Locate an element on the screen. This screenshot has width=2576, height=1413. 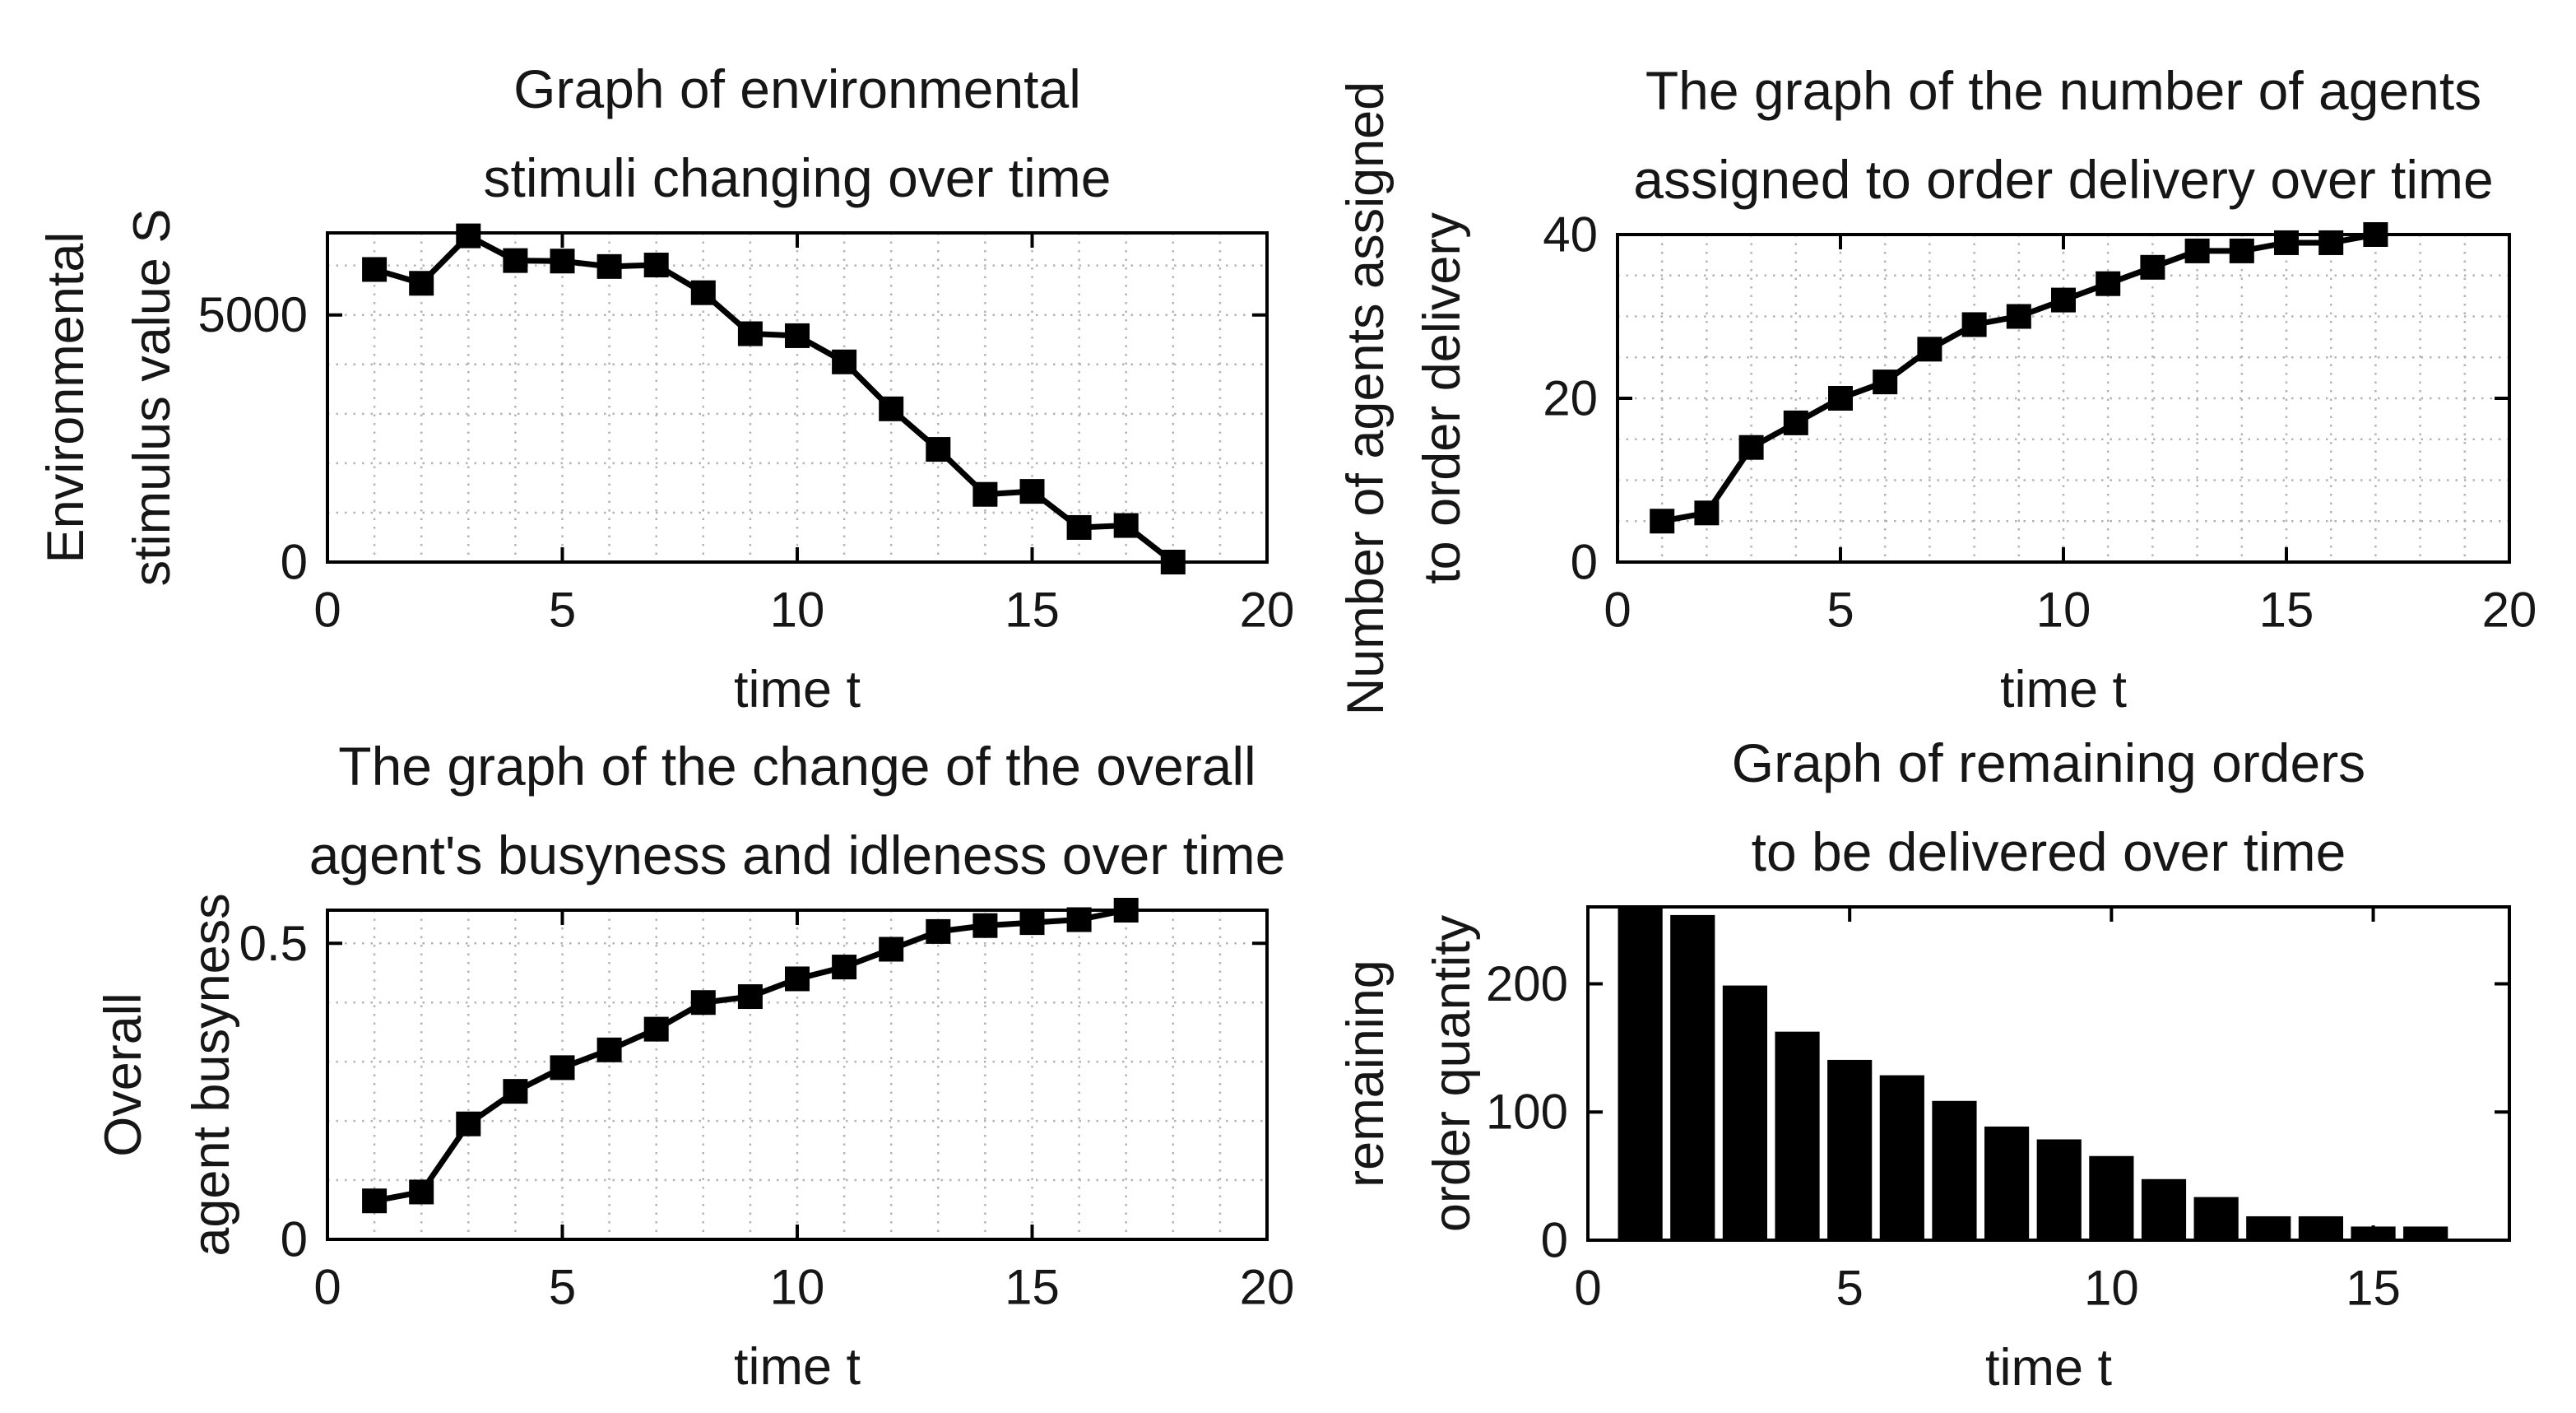
y-axis-label-line-1: Environmental is located at coordinates (66, 398).